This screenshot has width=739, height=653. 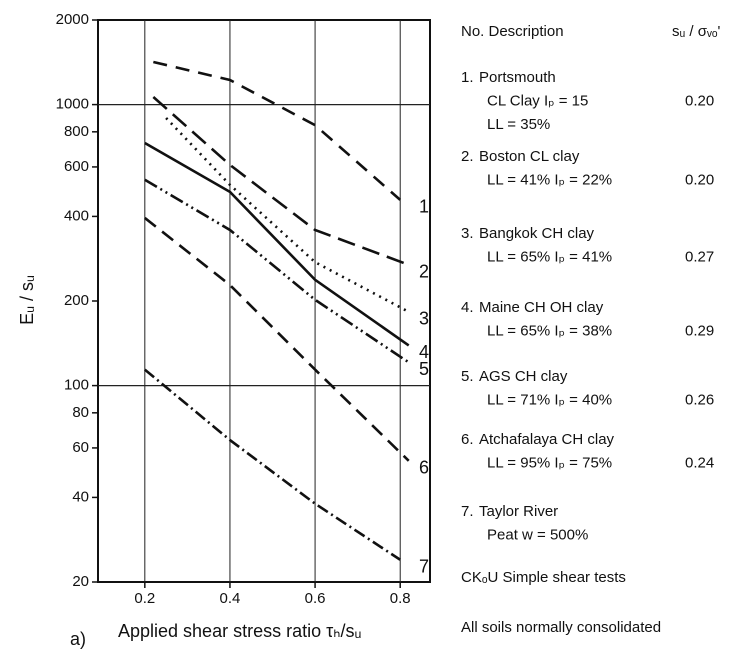 I want to click on legend-number: 1., so click(x=467, y=77).